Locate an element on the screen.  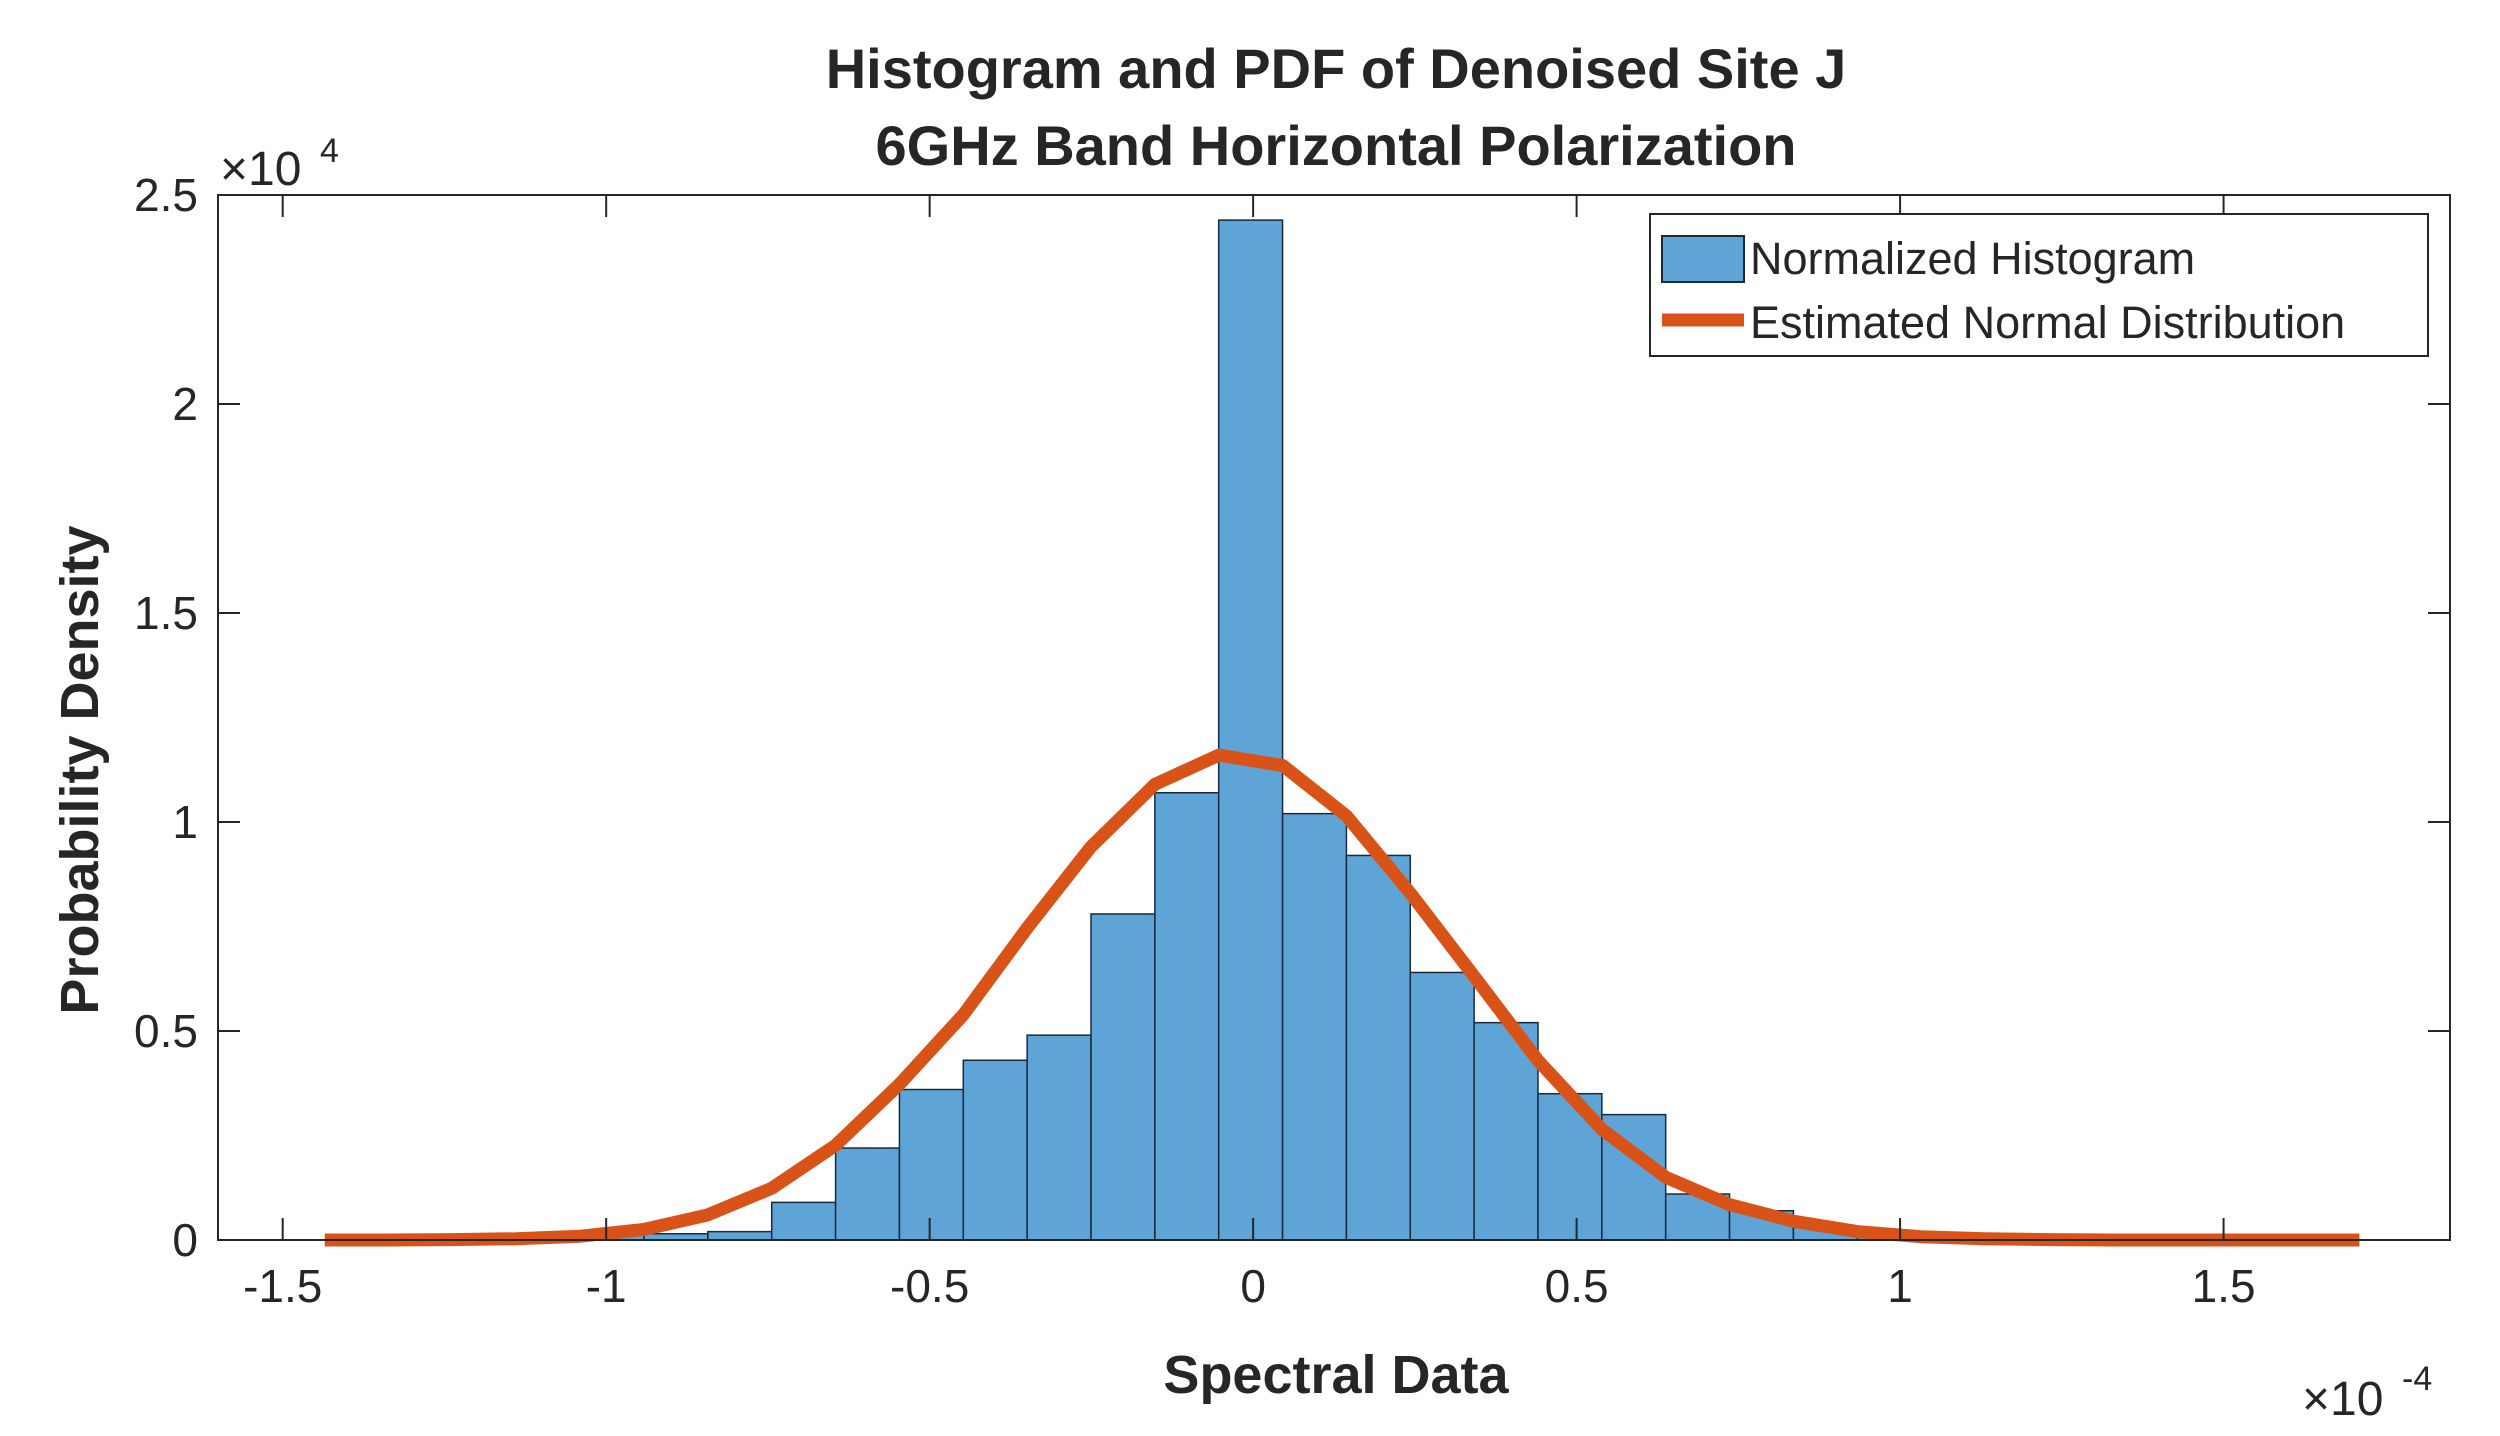
chart-title-line-1: Histogram and PDF of Denoised Site J is located at coordinates (1336, 68).